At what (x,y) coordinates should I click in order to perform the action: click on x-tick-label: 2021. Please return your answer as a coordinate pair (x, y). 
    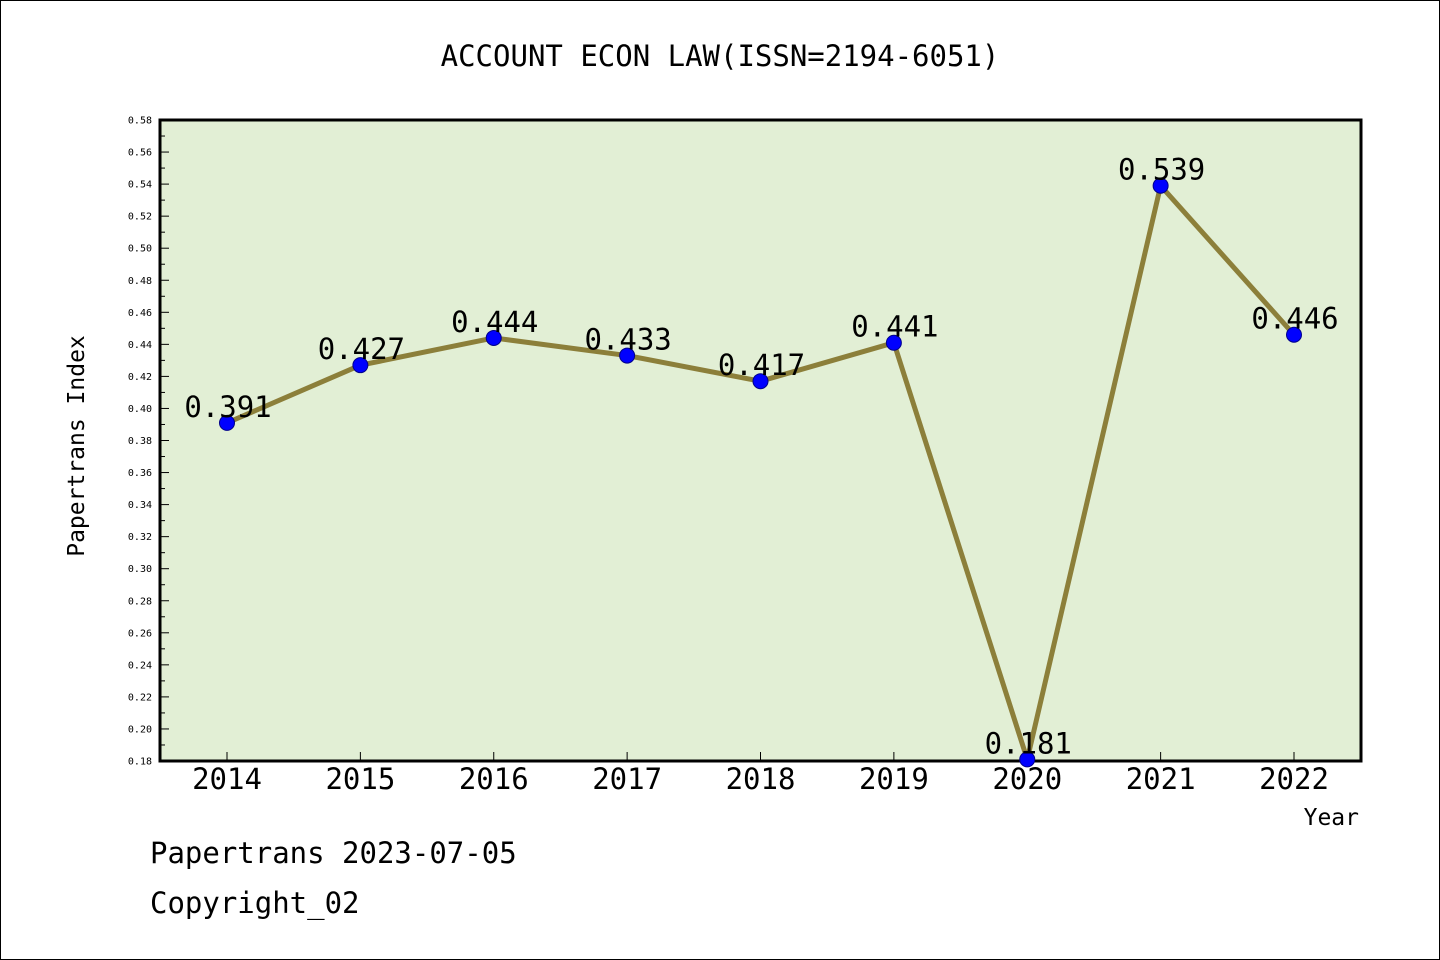
    Looking at the image, I should click on (1161, 779).